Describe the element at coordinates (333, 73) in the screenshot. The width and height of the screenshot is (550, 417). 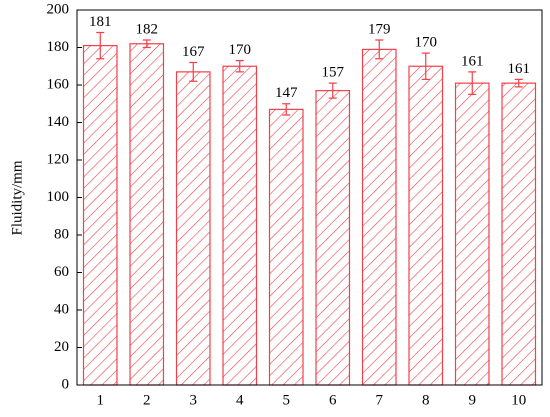
I see `value-label: 157` at that location.